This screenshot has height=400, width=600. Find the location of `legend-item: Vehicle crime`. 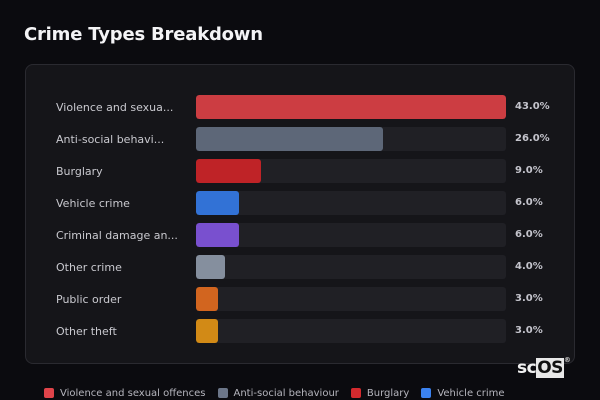

legend-item: Vehicle crime is located at coordinates (463, 393).